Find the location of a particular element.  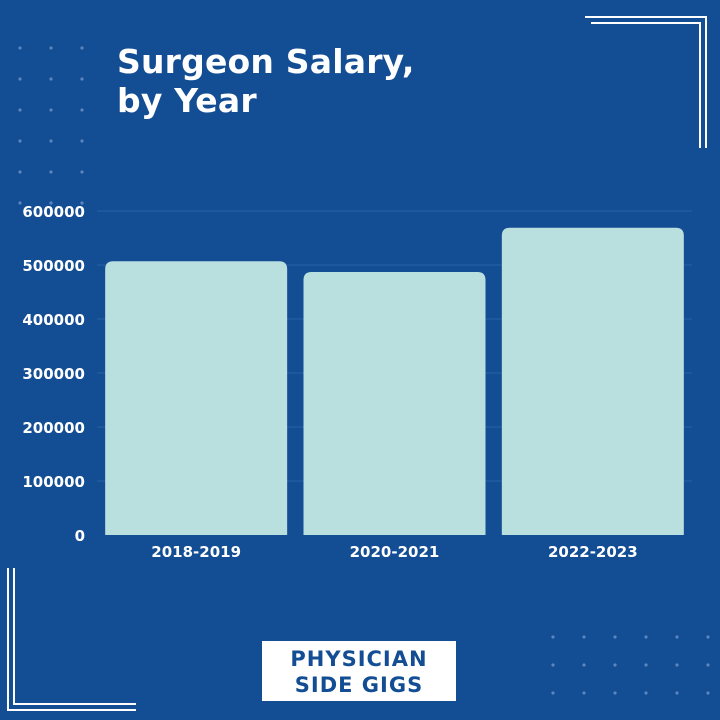

x-tick-label: 2022-2023 is located at coordinates (593, 552).